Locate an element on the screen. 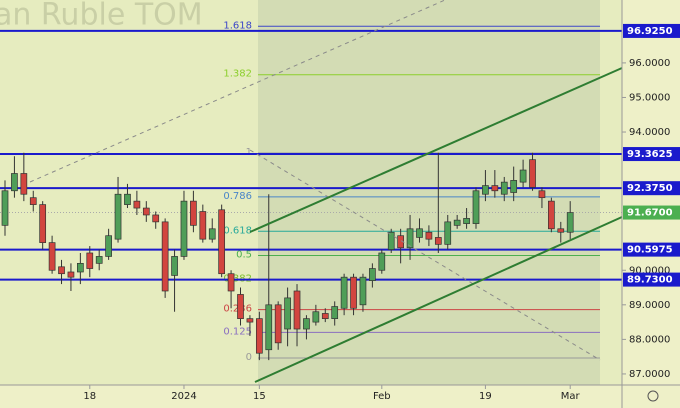 The image size is (680, 408). x-tick-label: 19 is located at coordinates (485, 396).